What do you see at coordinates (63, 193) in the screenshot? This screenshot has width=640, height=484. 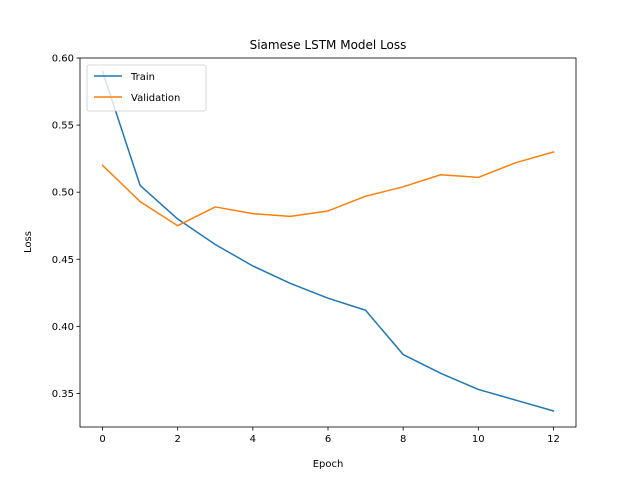 I see `y-tick-label: 0.50` at bounding box center [63, 193].